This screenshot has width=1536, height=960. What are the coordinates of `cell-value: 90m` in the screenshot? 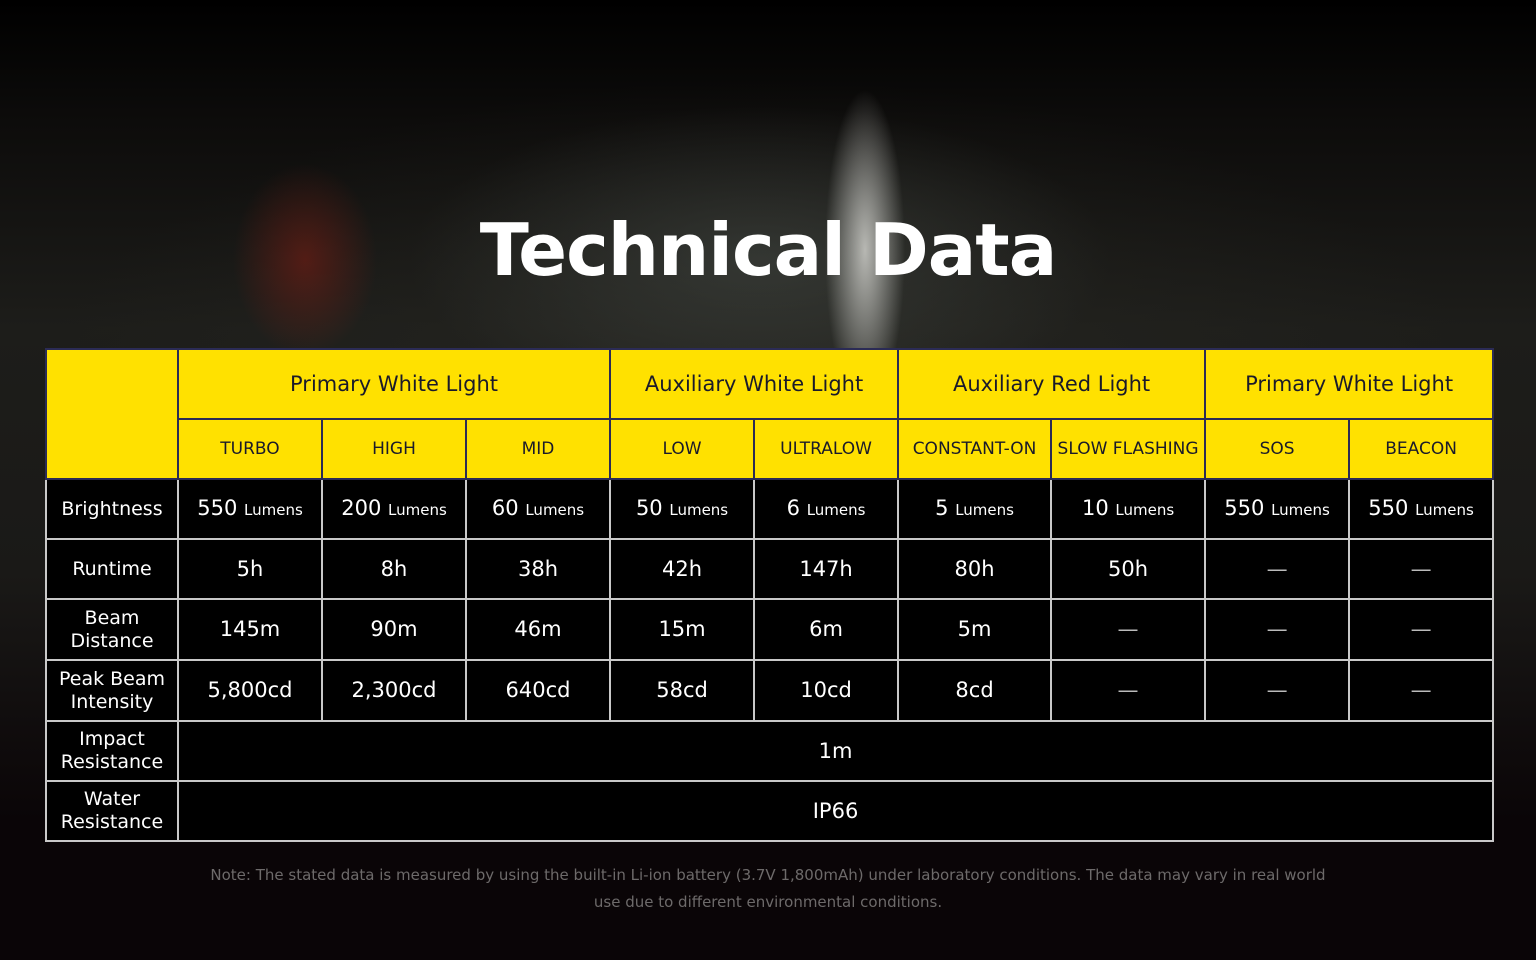 It's located at (394, 629).